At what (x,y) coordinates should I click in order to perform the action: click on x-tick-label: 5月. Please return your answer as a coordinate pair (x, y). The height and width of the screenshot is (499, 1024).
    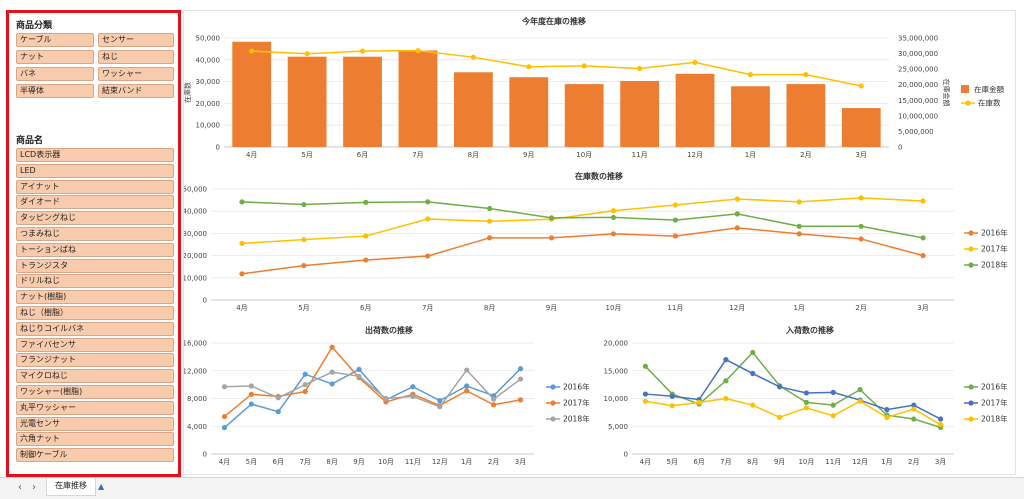
    Looking at the image, I should click on (672, 462).